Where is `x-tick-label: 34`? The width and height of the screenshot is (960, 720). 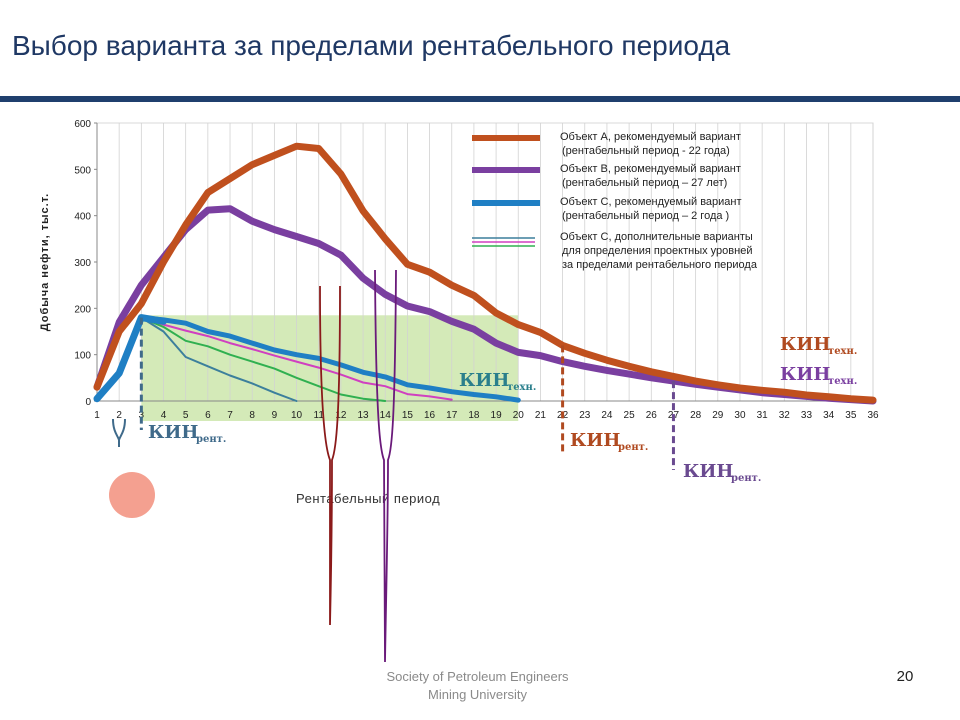
x-tick-label: 34 is located at coordinates (829, 415).